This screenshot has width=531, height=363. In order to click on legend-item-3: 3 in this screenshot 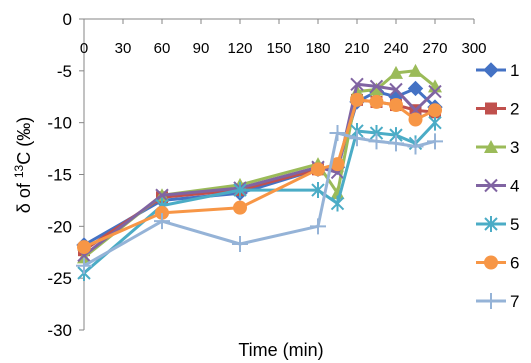, I will do `click(497, 147)`.